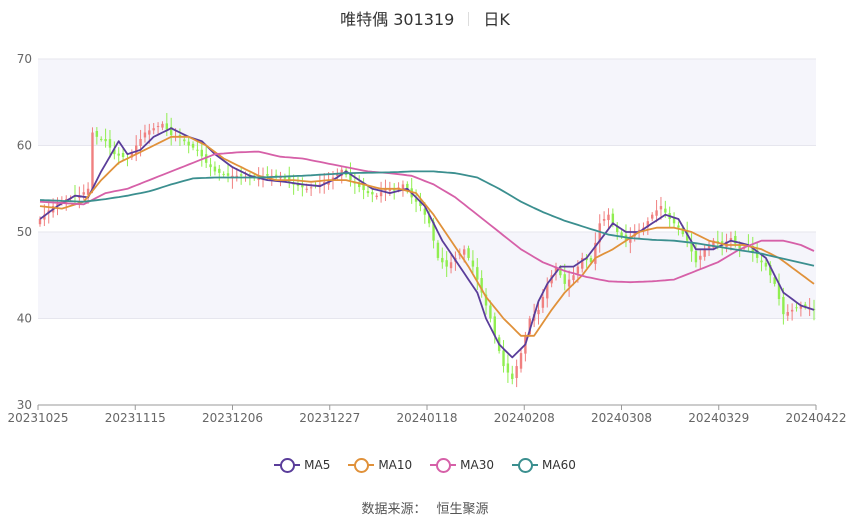  I want to click on legend-item-ma60: MA60, so click(544, 465).